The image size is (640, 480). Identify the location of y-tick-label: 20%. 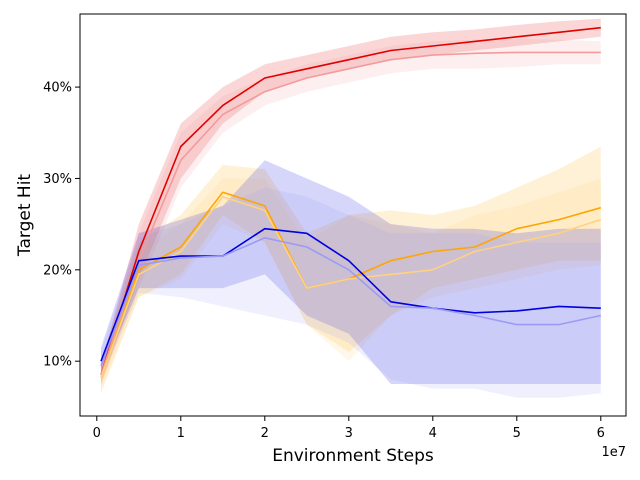
(57, 270).